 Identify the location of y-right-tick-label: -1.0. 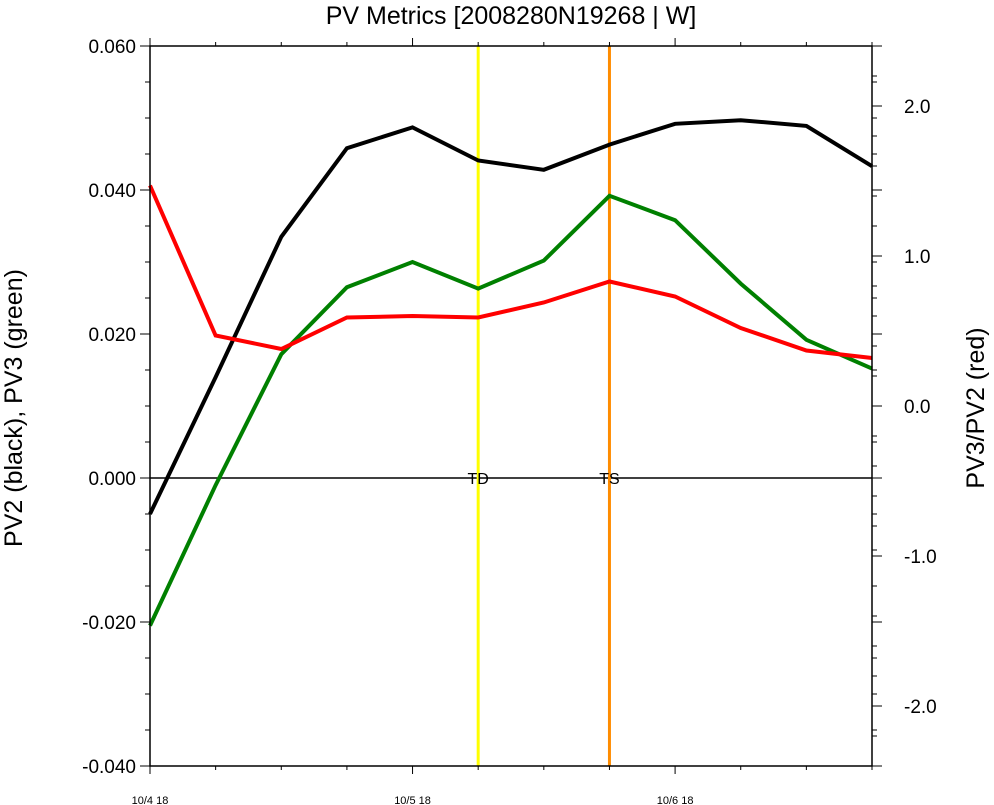
(920, 557).